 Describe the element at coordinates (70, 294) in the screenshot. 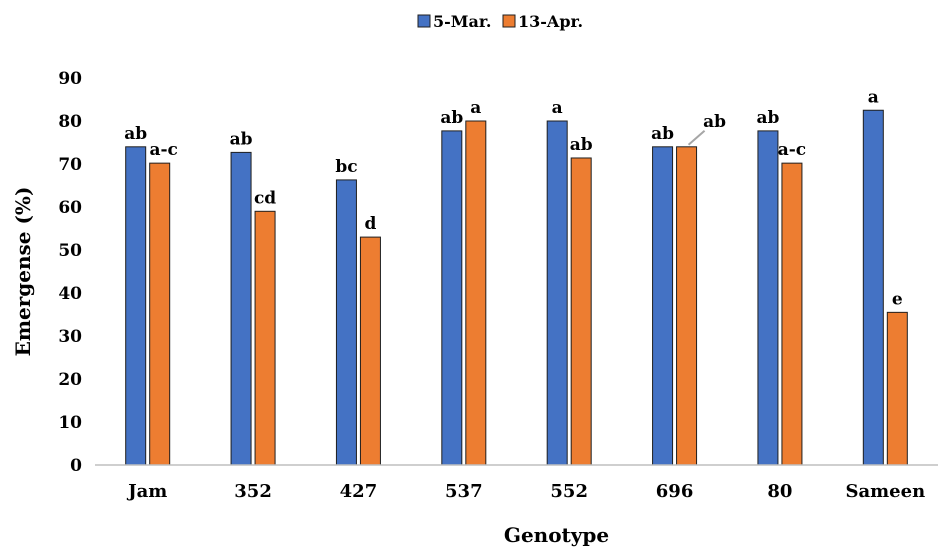

I see `y-tick-label: 40` at that location.